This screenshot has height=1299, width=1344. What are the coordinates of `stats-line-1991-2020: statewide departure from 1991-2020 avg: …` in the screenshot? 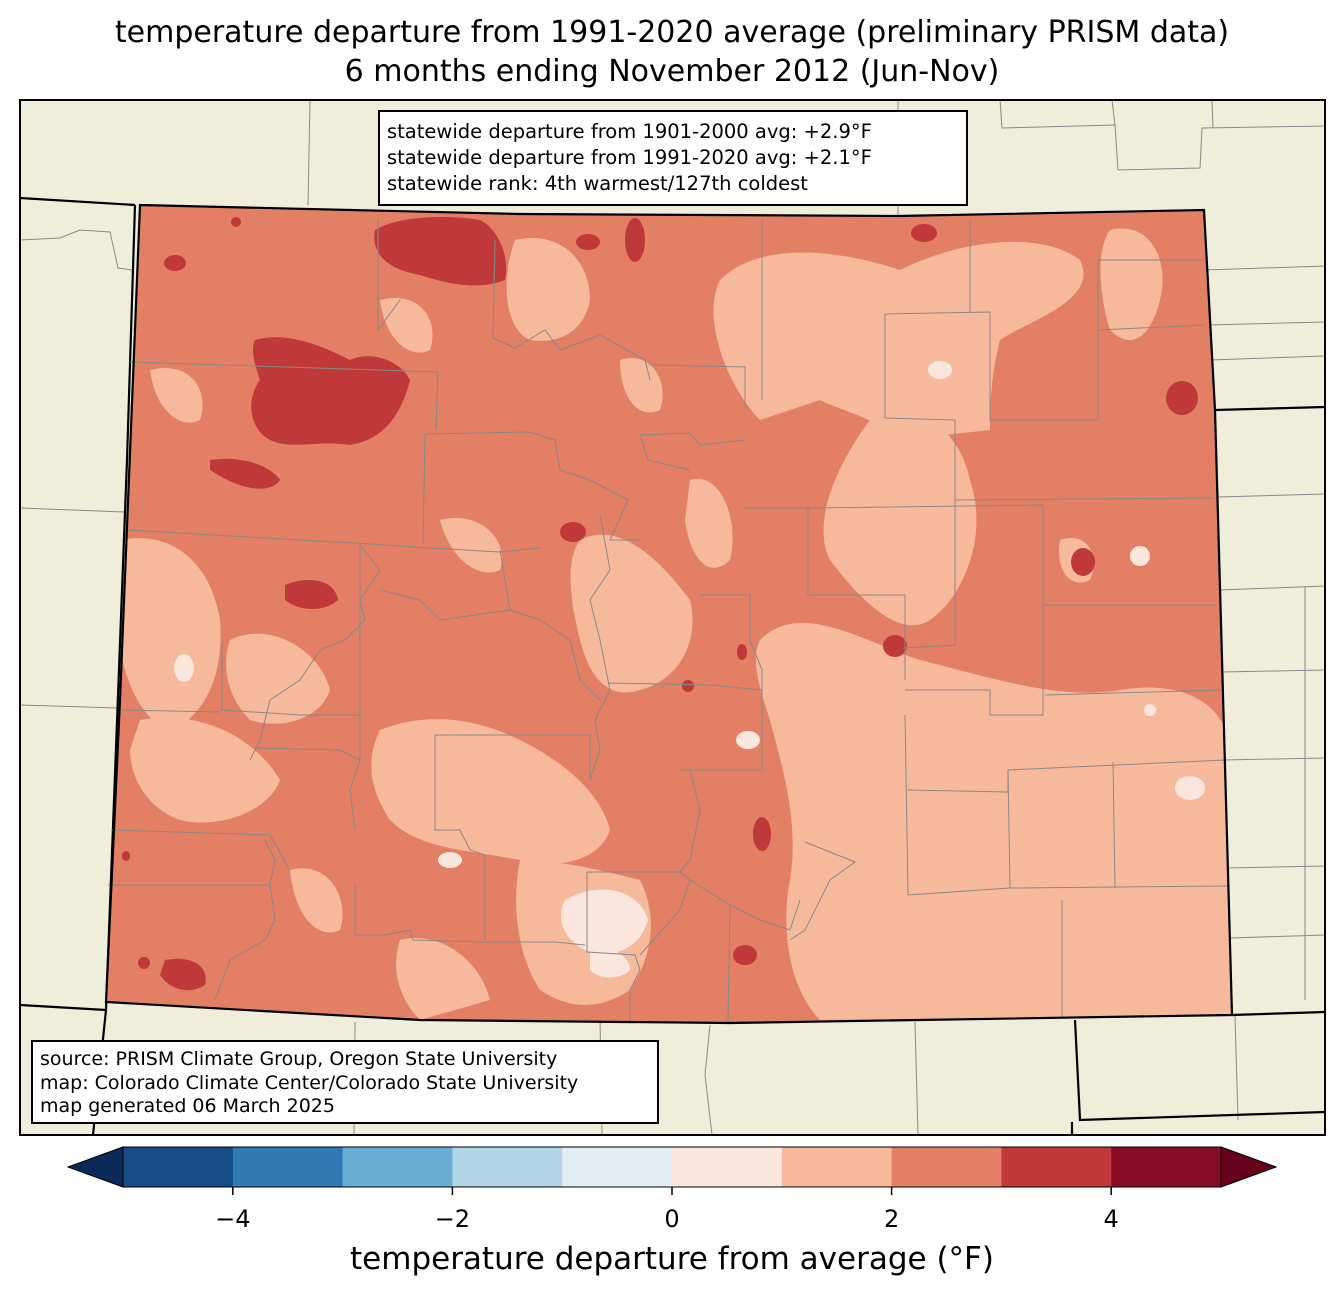 It's located at (629, 157).